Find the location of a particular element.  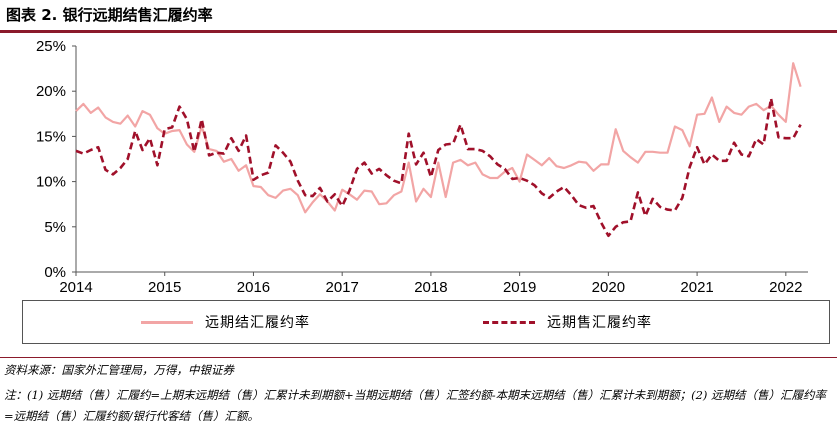

y-tick-label: 20% is located at coordinates (51, 91).